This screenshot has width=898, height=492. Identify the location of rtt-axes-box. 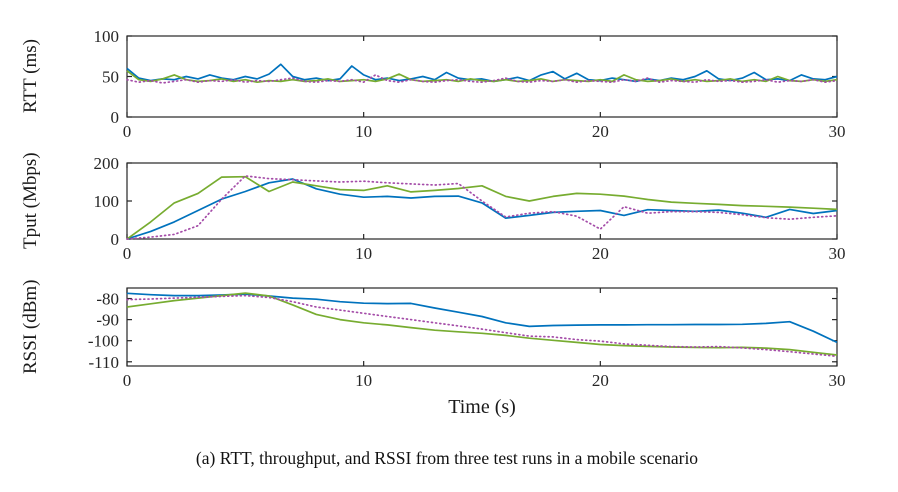
(482, 76).